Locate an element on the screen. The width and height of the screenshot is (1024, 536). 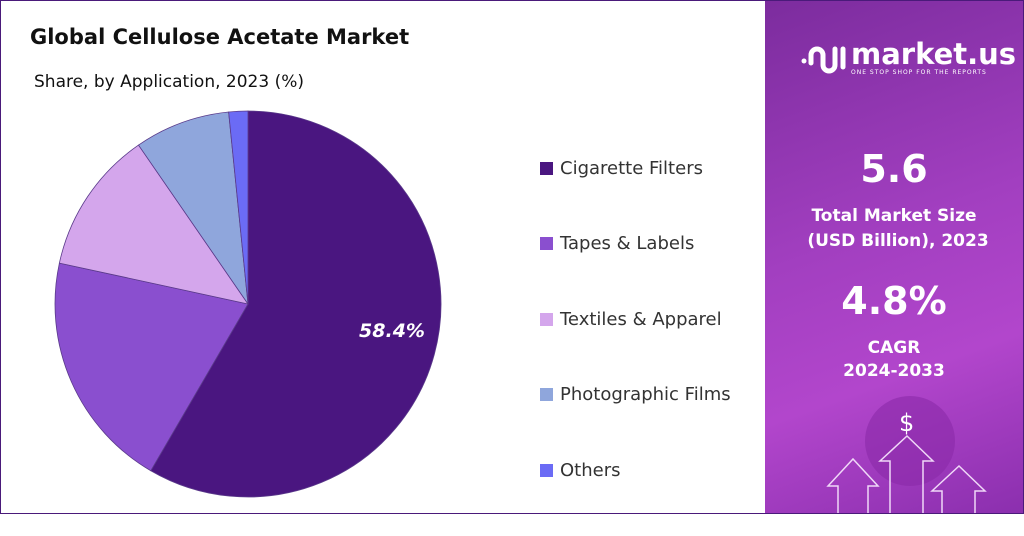
legend-label: Textiles & Apparel is located at coordinates (641, 319).